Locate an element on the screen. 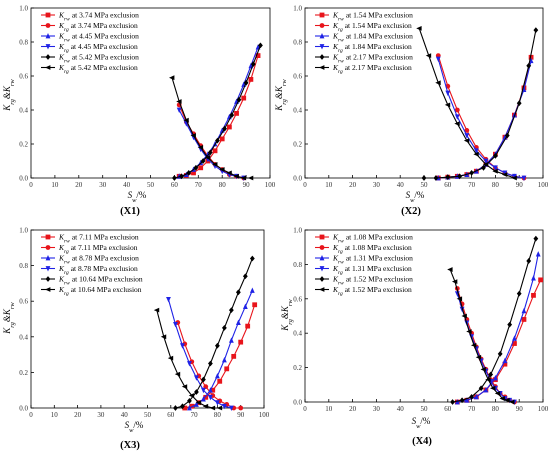 The width and height of the screenshot is (550, 454). legend-label: Krg at 1.08 MPa exclusion is located at coordinates (372, 249).